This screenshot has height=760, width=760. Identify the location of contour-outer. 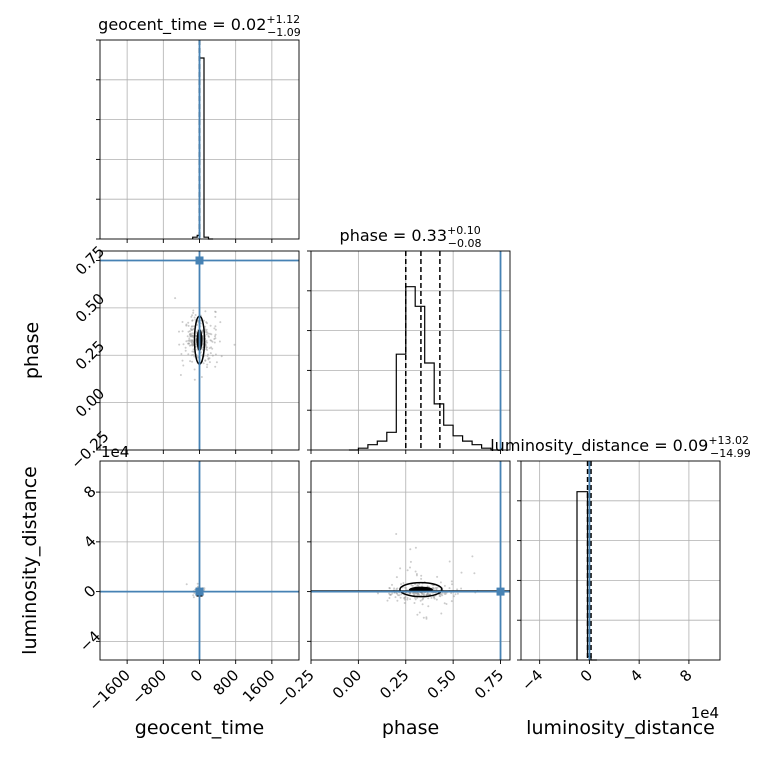
(421, 589).